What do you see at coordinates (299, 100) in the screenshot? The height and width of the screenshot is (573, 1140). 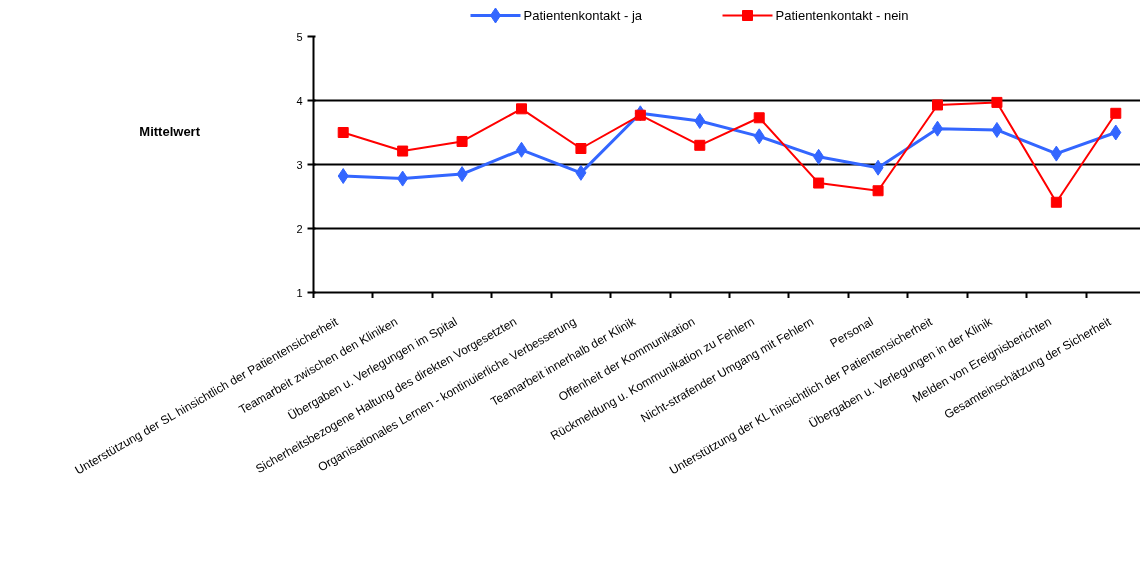 I see `y-tick-label: 4` at bounding box center [299, 100].